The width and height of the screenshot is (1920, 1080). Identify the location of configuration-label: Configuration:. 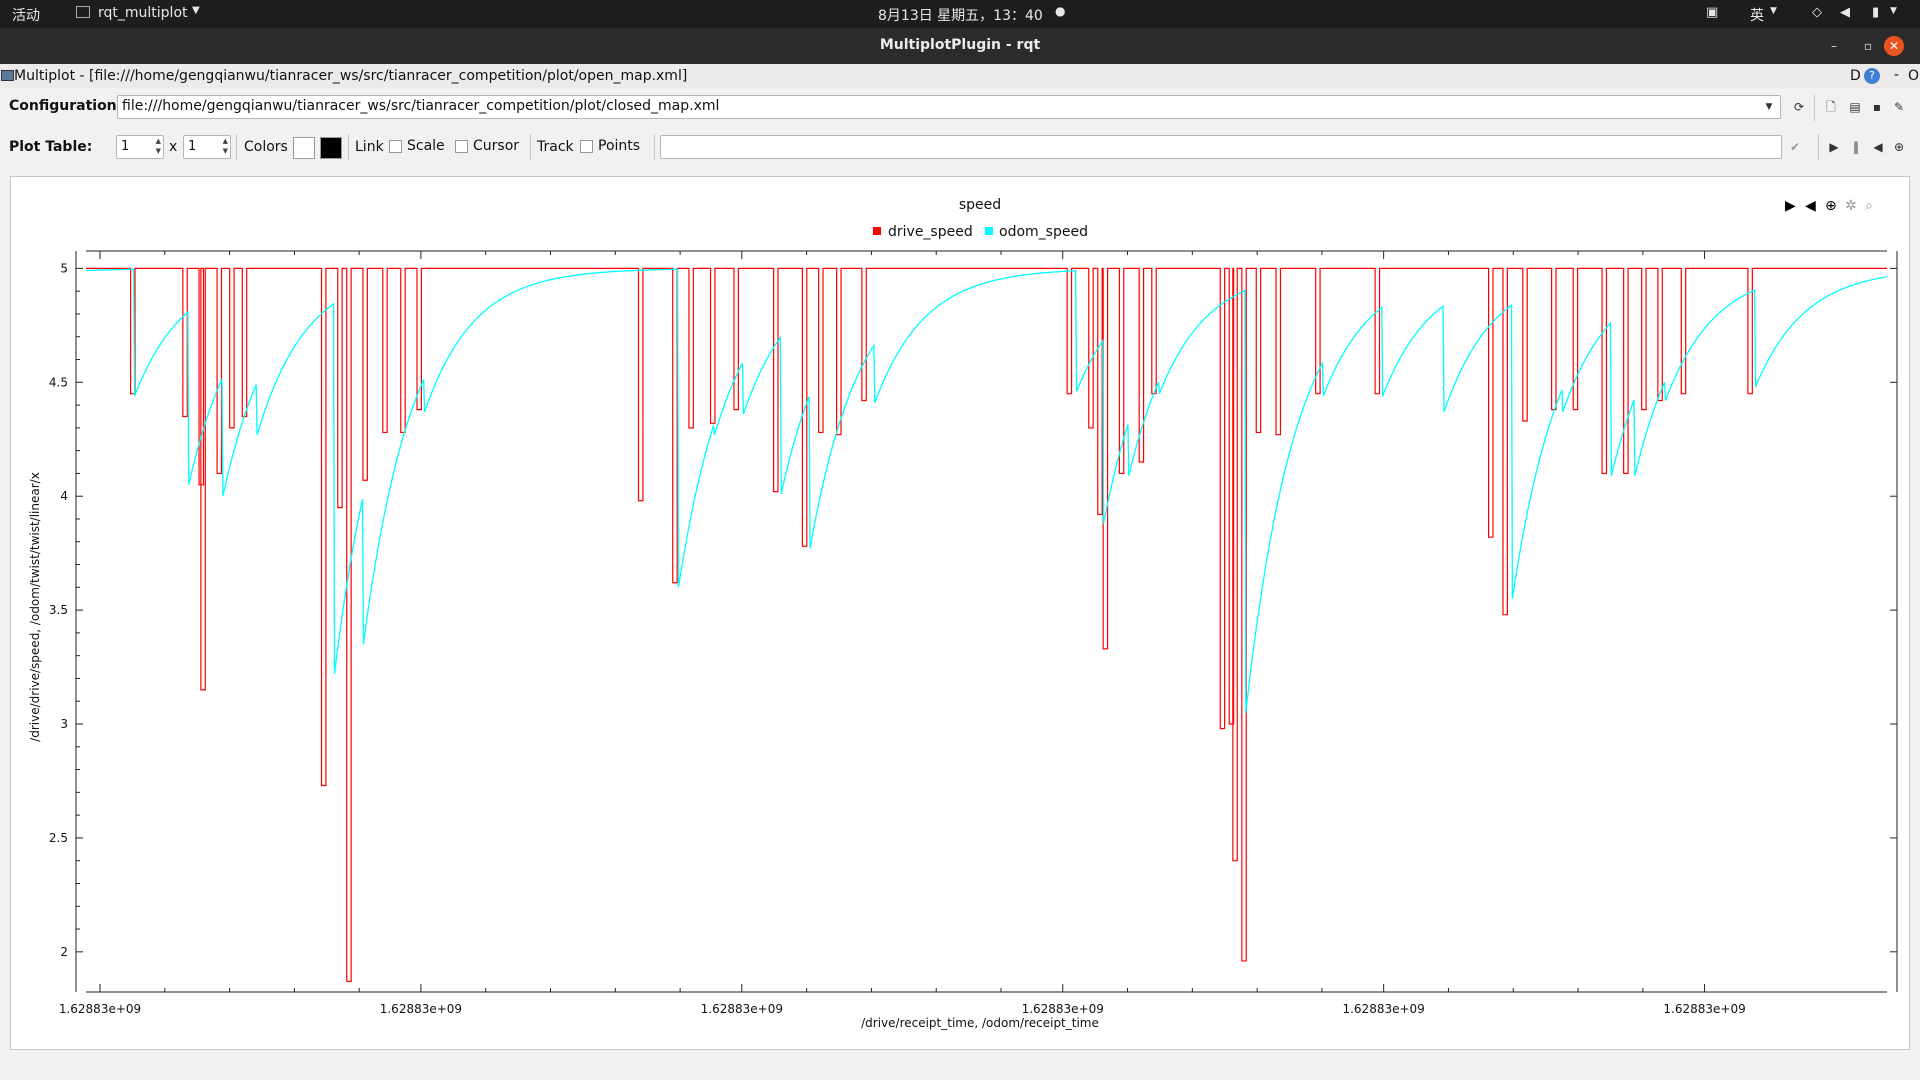
(66, 106).